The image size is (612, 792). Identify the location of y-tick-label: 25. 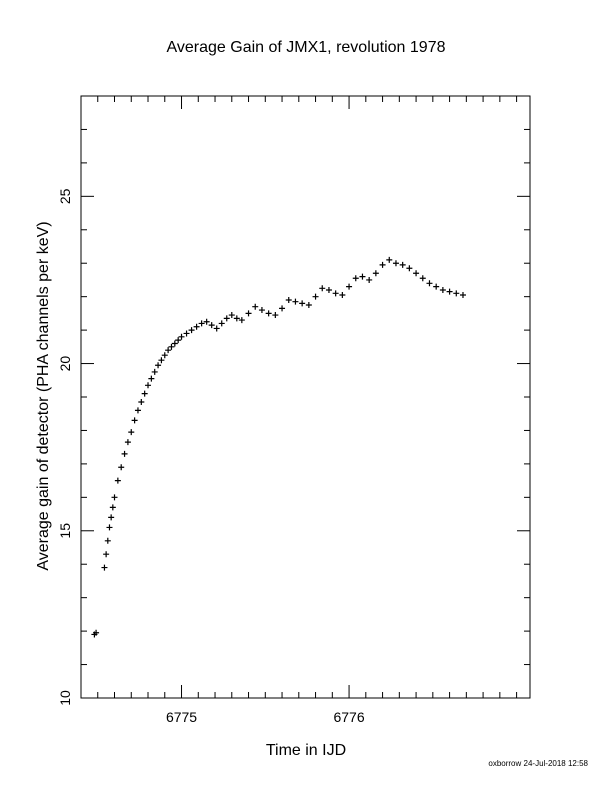
(65, 196).